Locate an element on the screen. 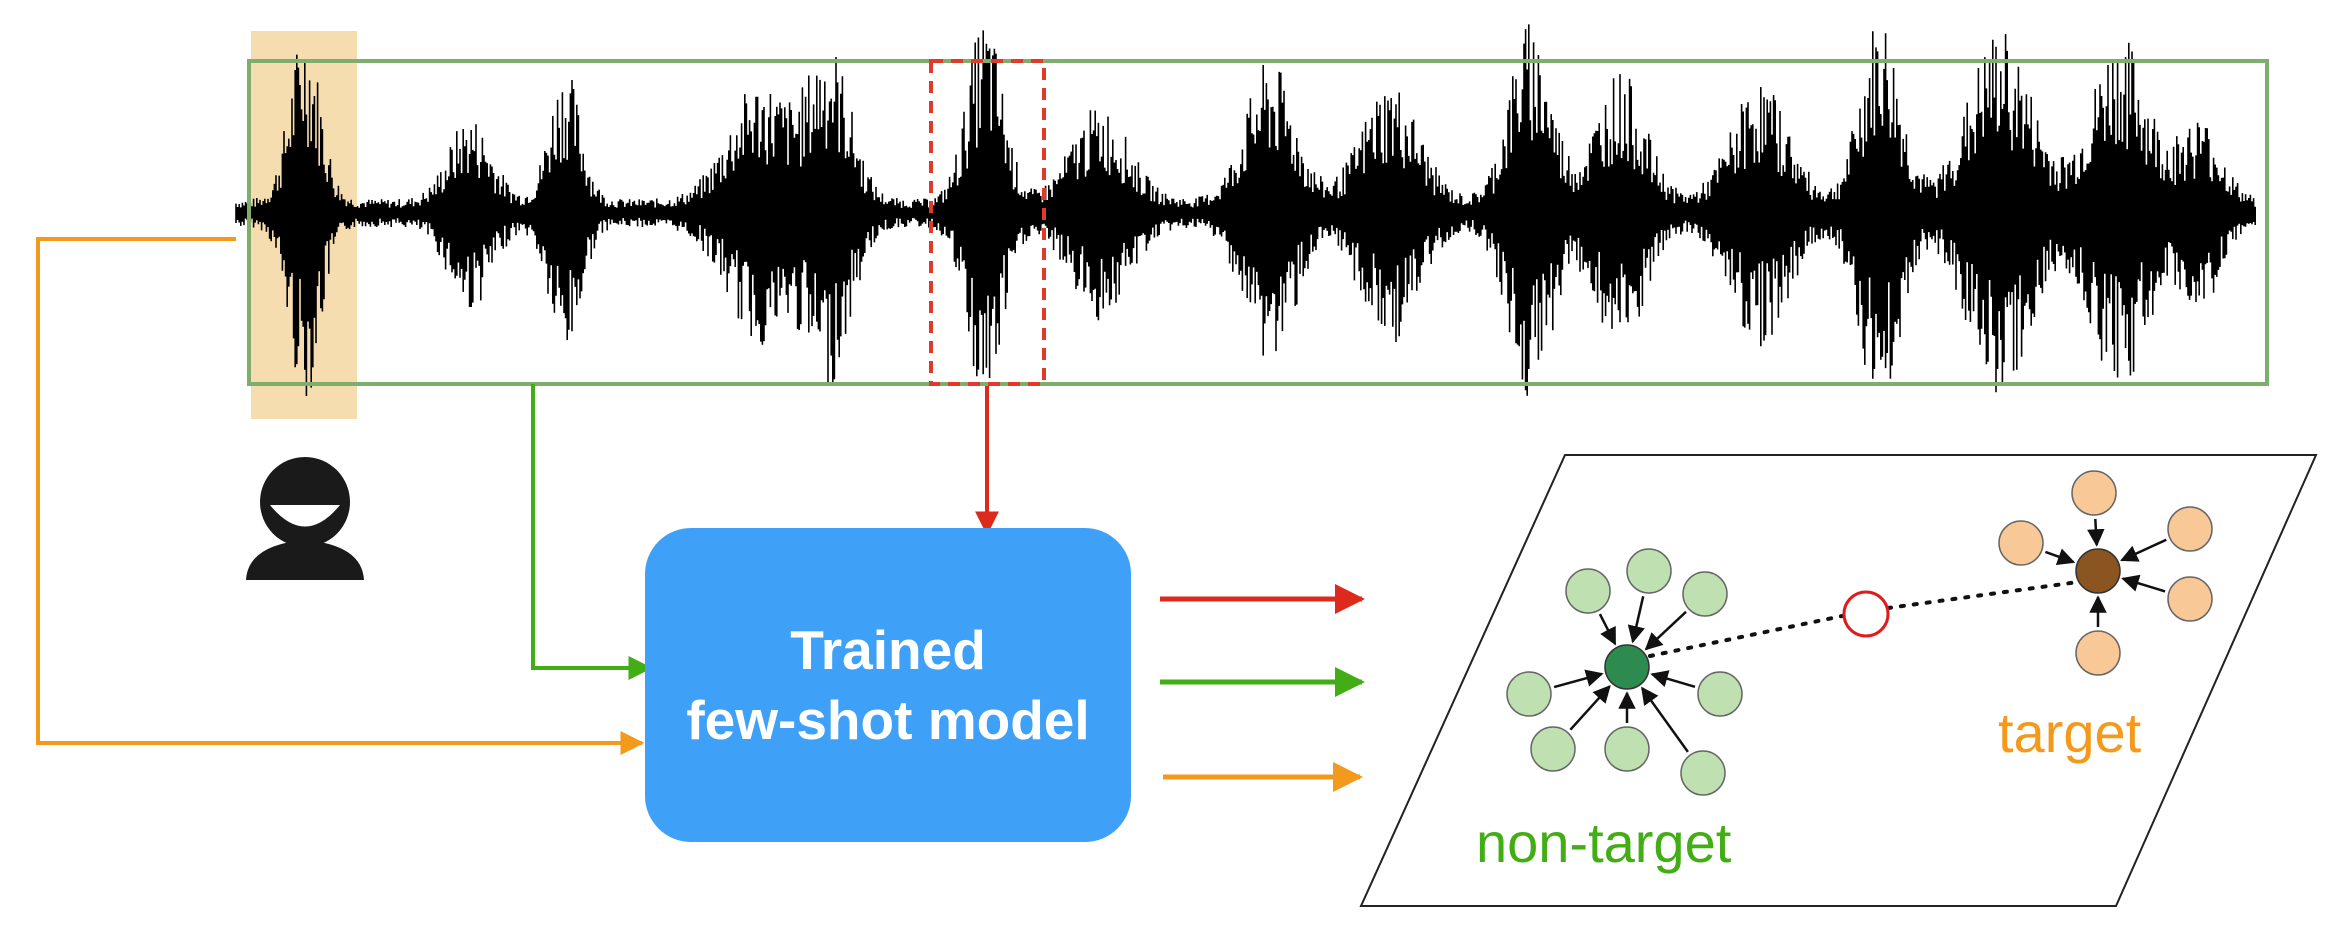 The height and width of the screenshot is (928, 2342). query-embedding is located at coordinates (1866, 614).